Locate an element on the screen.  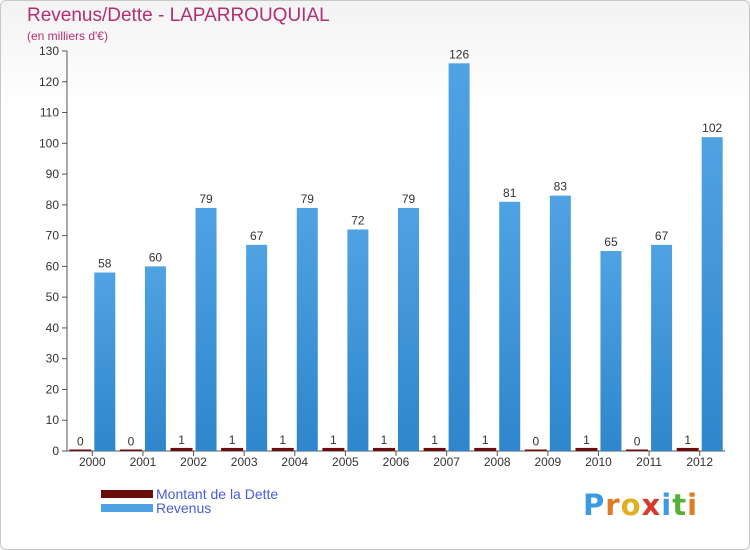
logo-letter: r is located at coordinates (613, 505).